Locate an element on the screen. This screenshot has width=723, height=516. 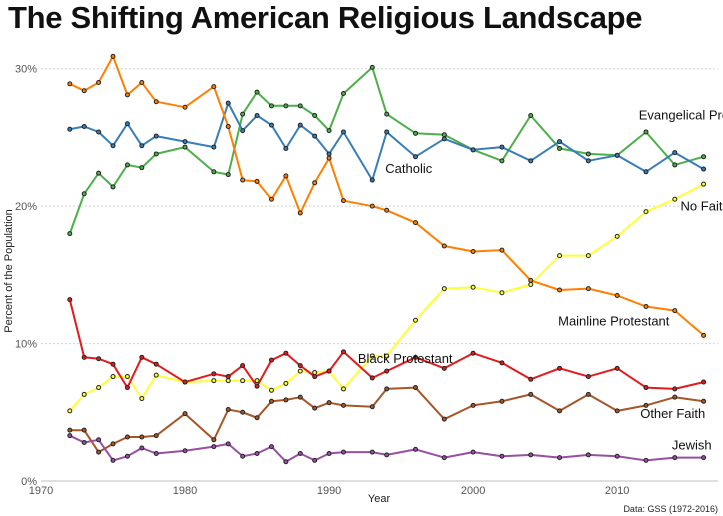
x-tick-label: 1980 is located at coordinates (185, 491).